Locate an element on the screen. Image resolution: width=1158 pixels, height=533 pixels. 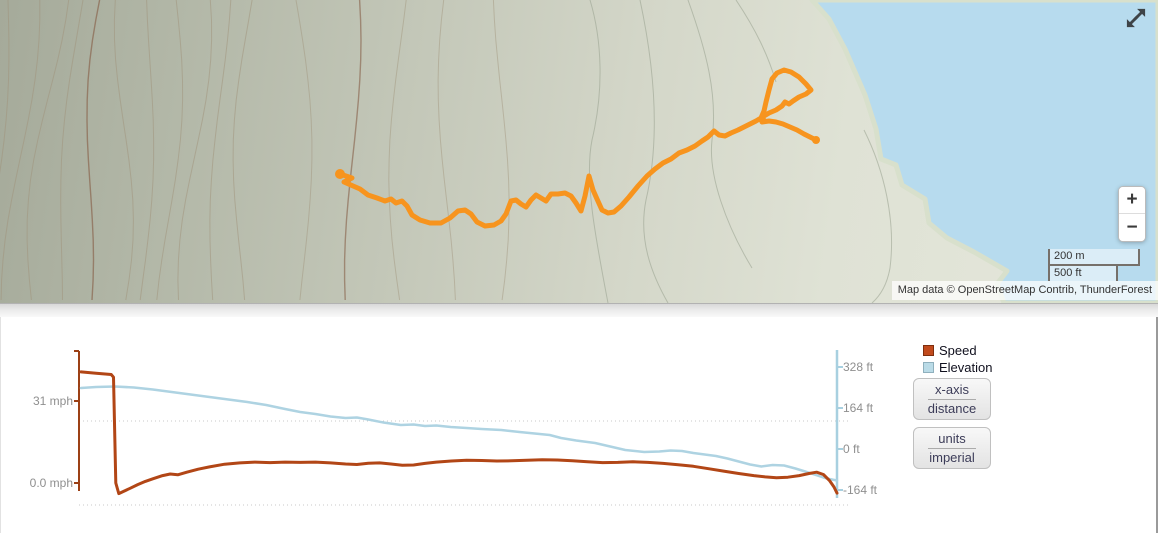
map-chart-splitter is located at coordinates (579, 310).